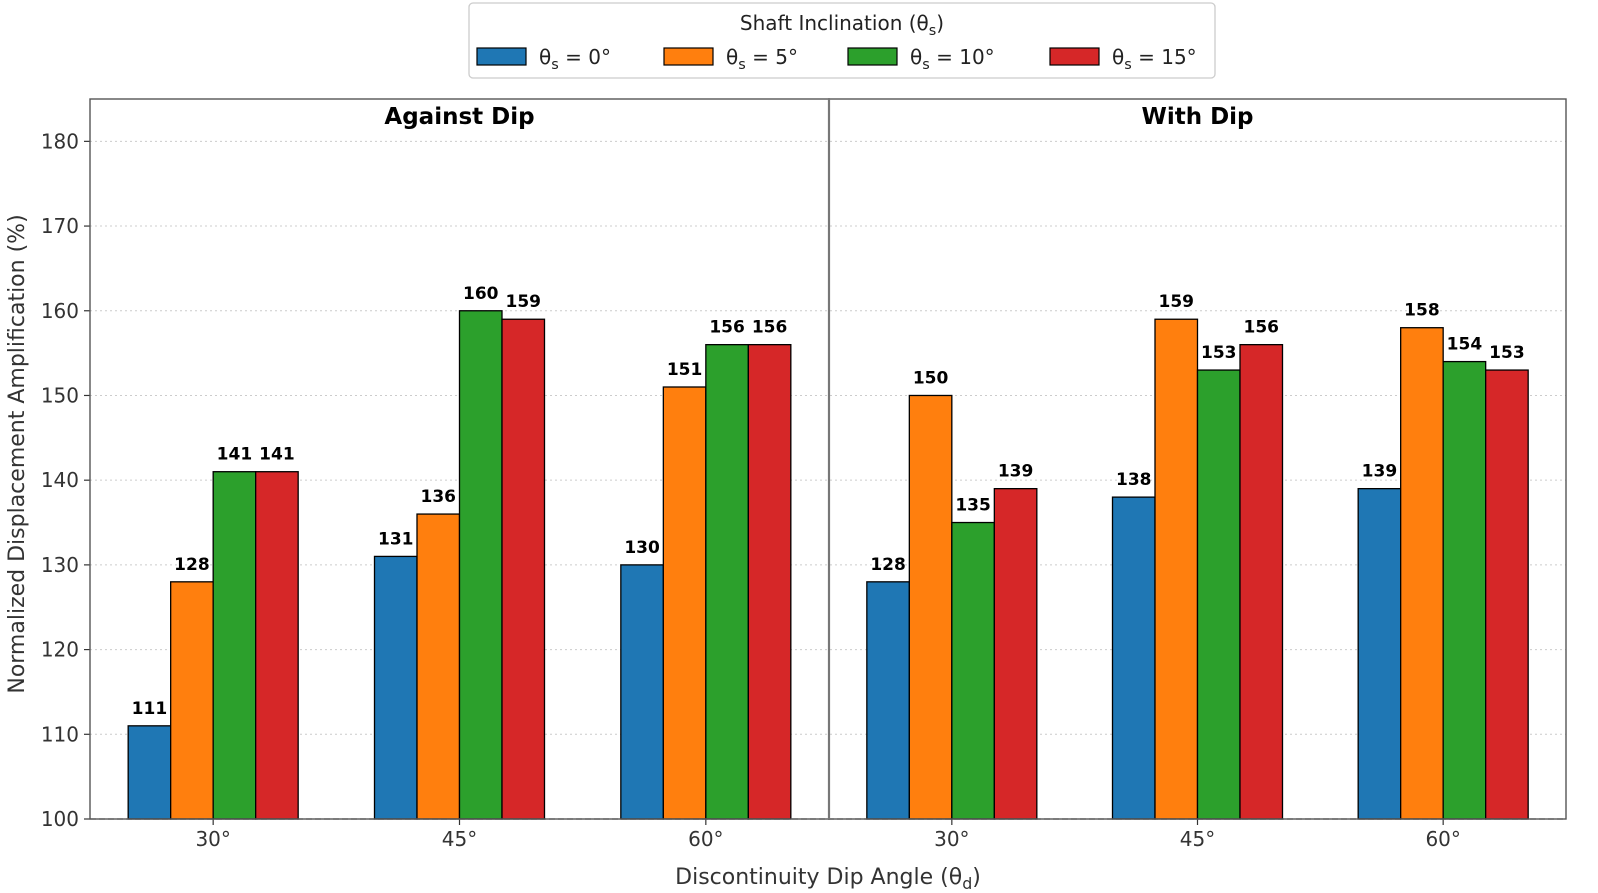 This screenshot has height=893, width=1598. Describe the element at coordinates (1134, 480) in the screenshot. I see `bar-value-label: 138` at that location.